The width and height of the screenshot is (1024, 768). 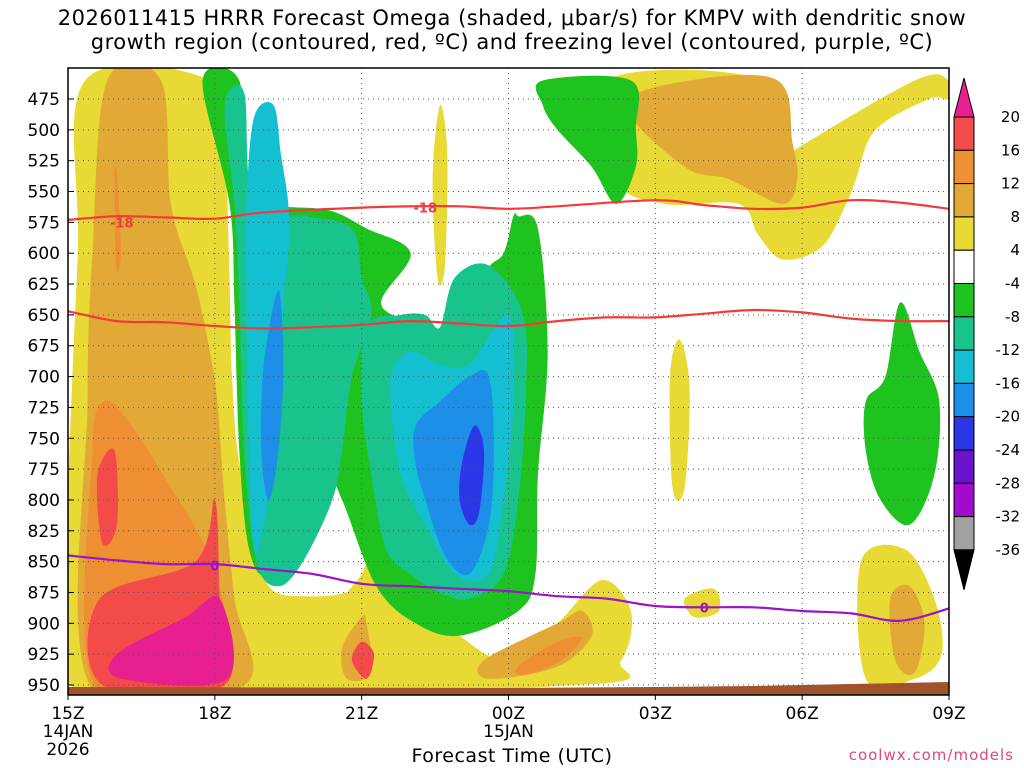 I want to click on colorbar-label-12: -32, so click(x=1008, y=517).